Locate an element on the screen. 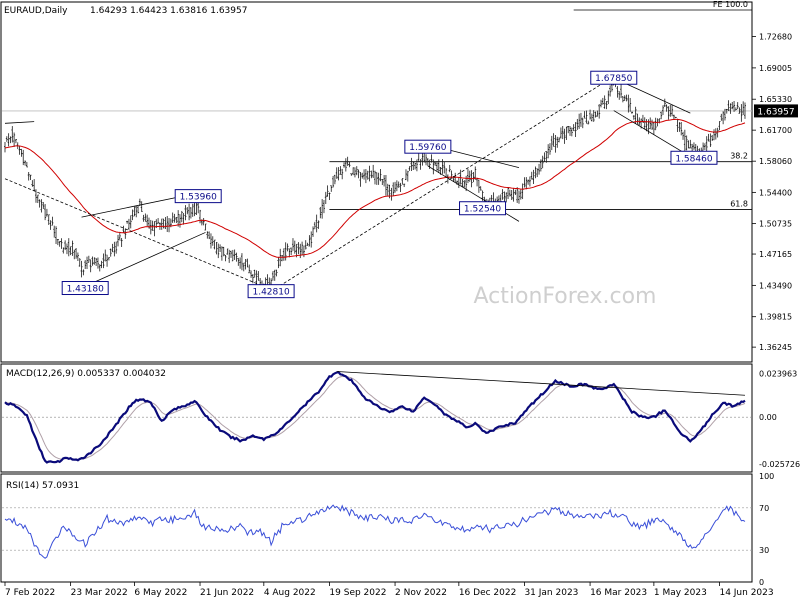 The width and height of the screenshot is (800, 600). rsi-y-tick-label: 70 is located at coordinates (764, 508).